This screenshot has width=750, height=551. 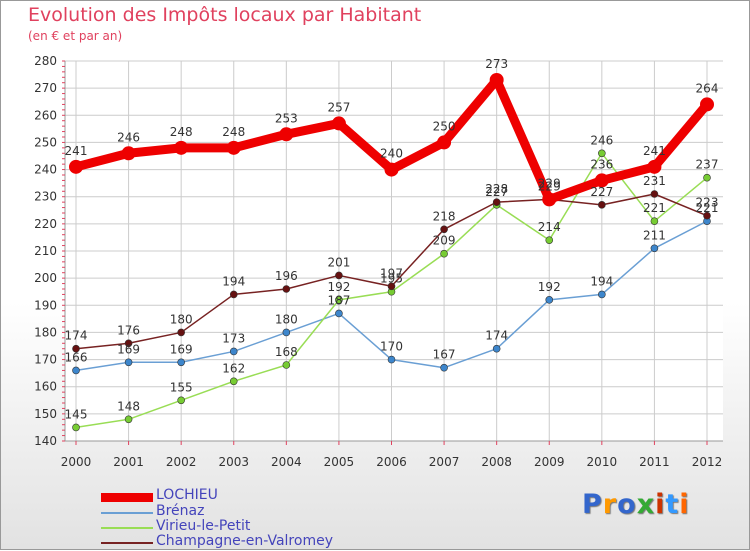 I want to click on chart-title: Evolution des Impôts locaux par Habitant, so click(x=225, y=15).